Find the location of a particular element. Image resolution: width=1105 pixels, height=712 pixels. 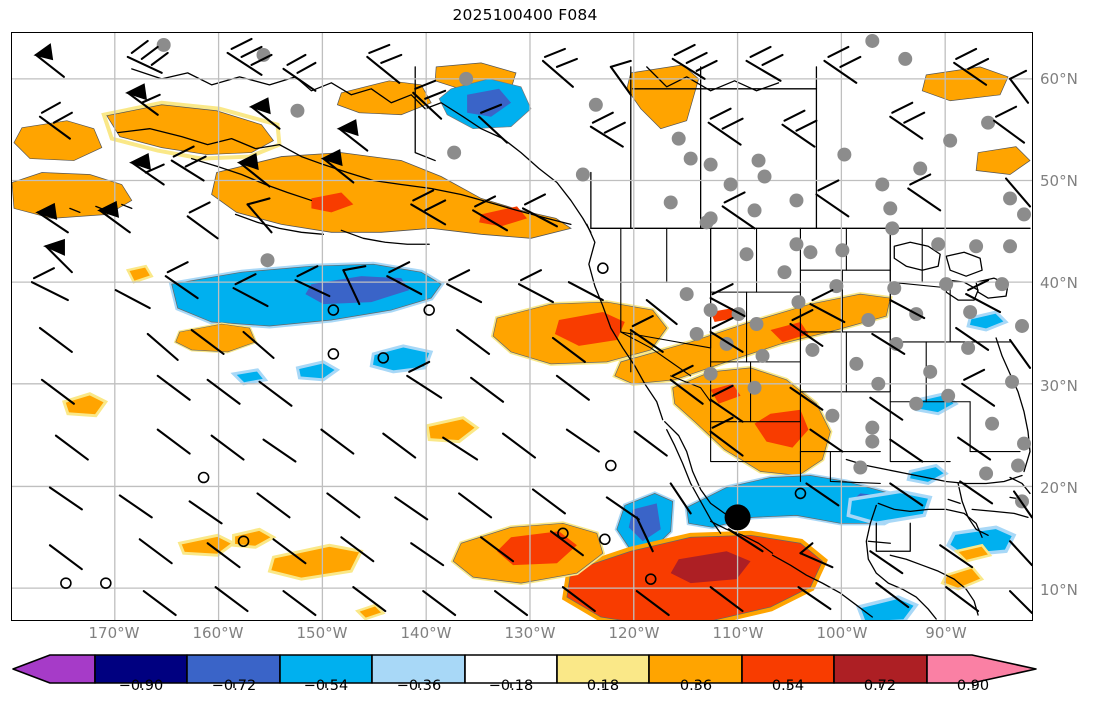

cb-tick-label-6: 0.36 is located at coordinates (696, 686).